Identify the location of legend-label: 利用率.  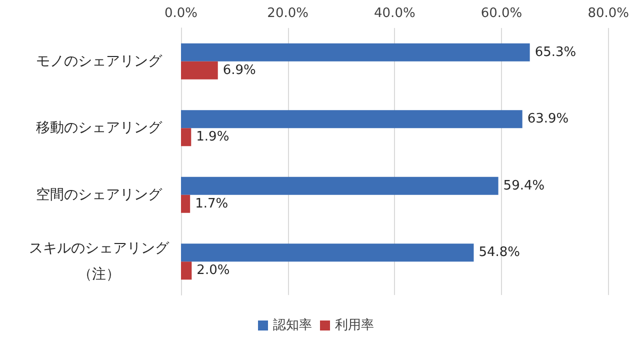
(354, 325).